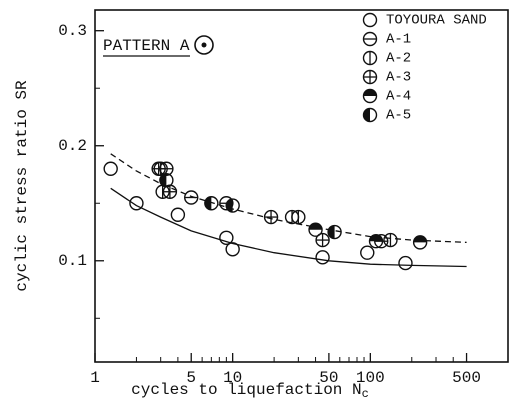 The width and height of the screenshot is (517, 403). What do you see at coordinates (398, 78) in the screenshot?
I see `legend-label: A-3` at bounding box center [398, 78].